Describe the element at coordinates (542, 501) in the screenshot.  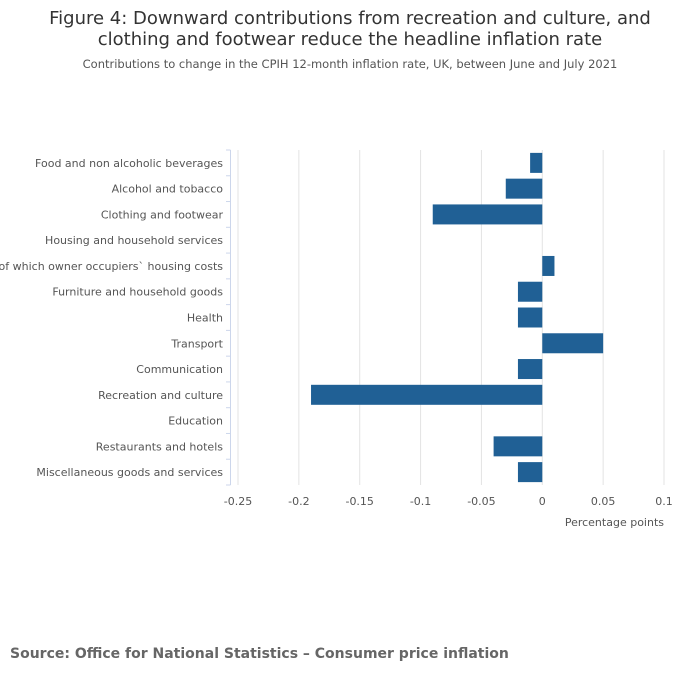
I see `x-tick-label: 0` at that location.